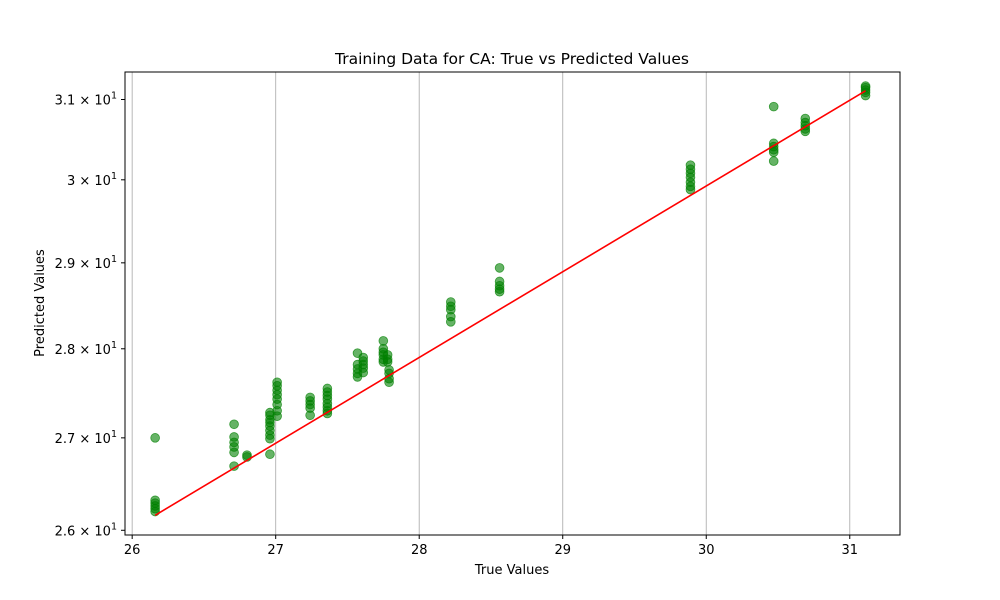  I want to click on x-axis-title: True Values, so click(511, 570).